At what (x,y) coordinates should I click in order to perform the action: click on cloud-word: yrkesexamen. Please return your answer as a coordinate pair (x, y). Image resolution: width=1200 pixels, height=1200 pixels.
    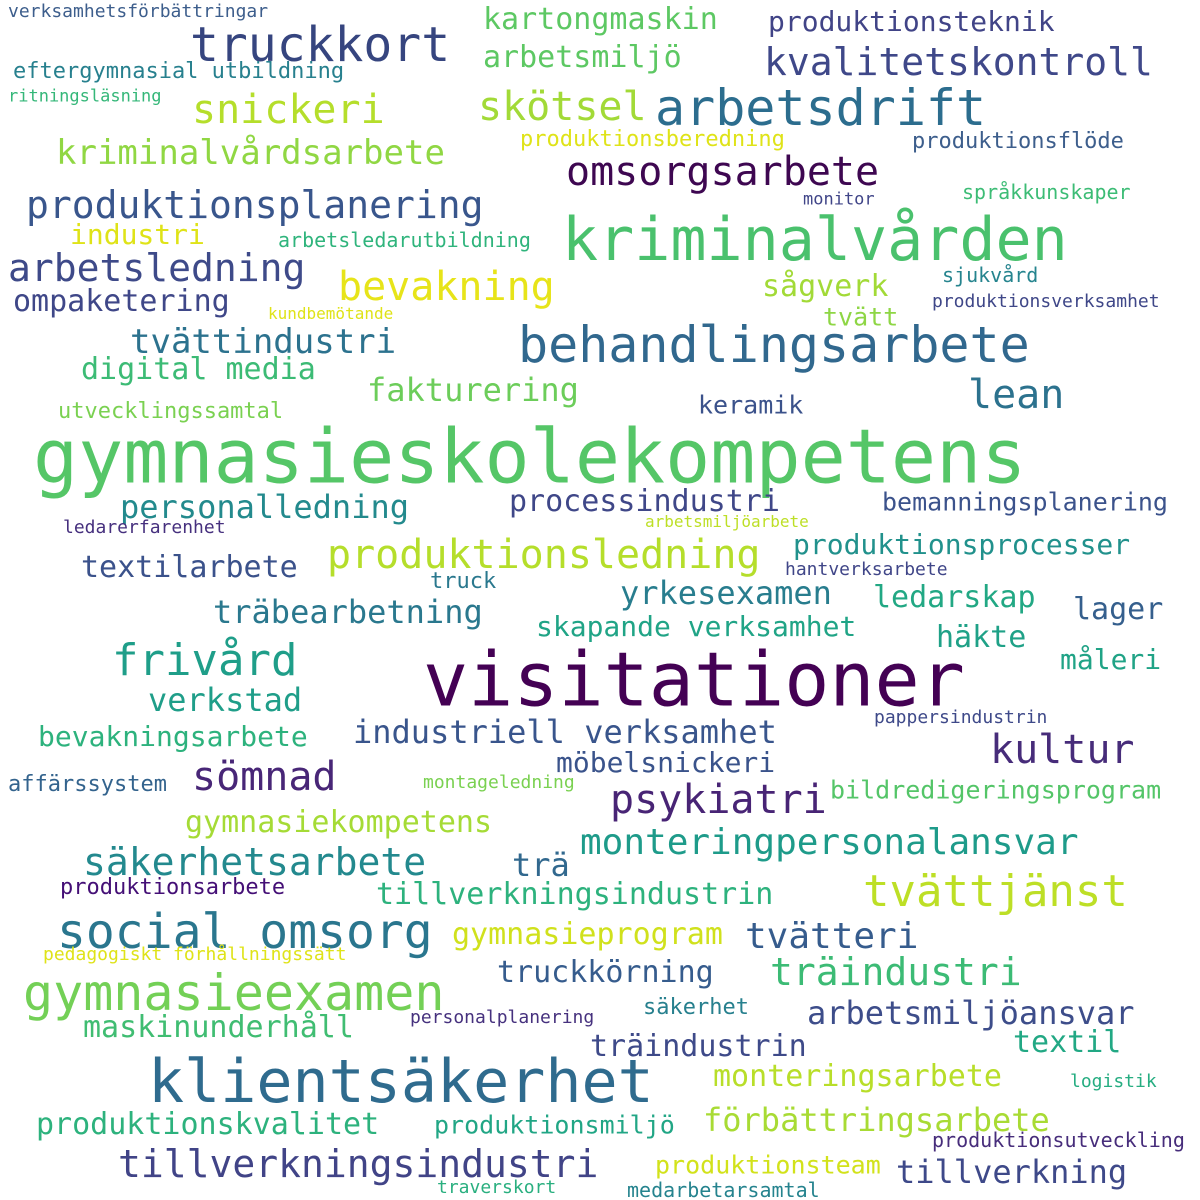
    Looking at the image, I should click on (726, 593).